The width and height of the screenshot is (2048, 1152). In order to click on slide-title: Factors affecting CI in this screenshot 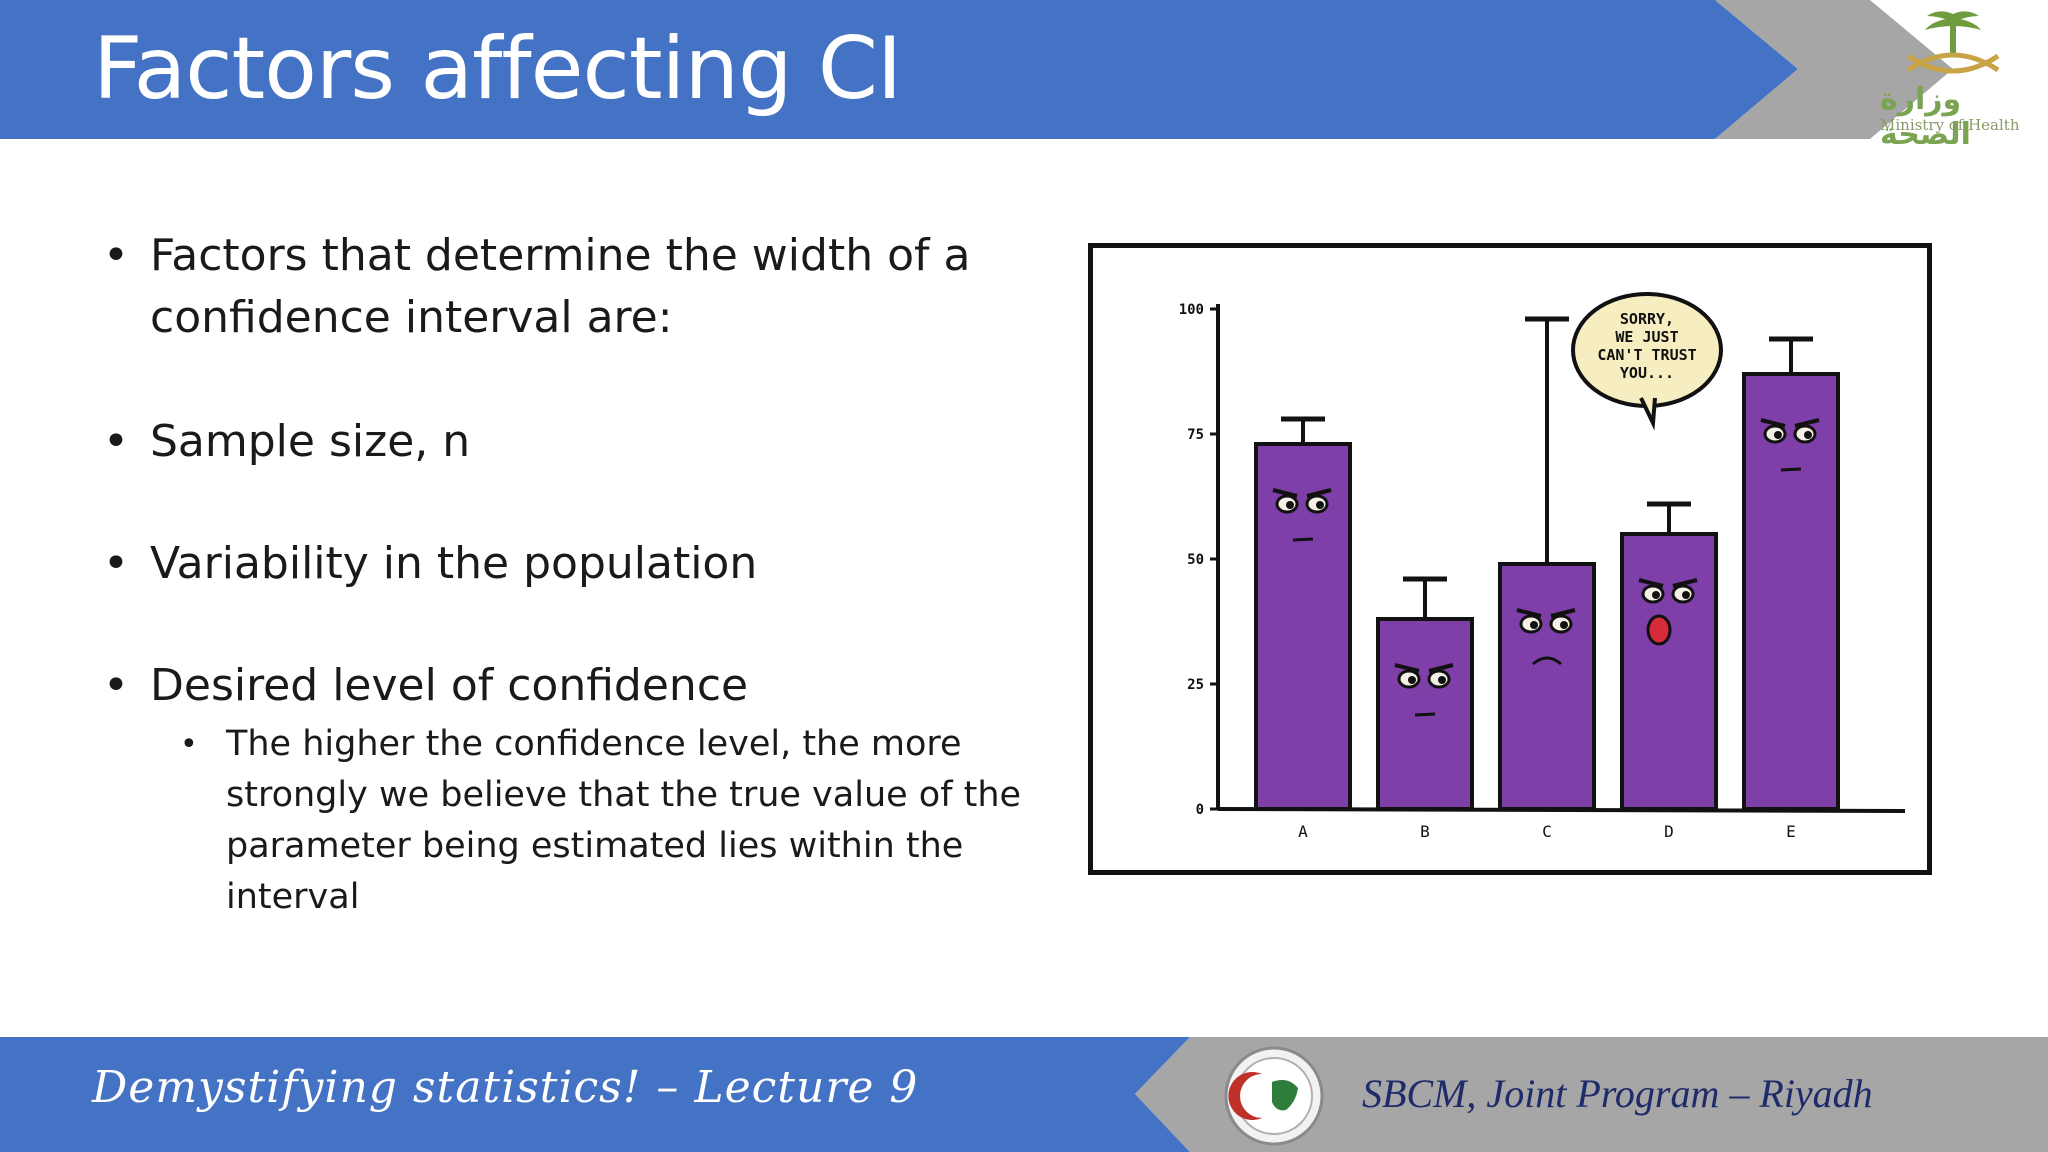, I will do `click(497, 69)`.